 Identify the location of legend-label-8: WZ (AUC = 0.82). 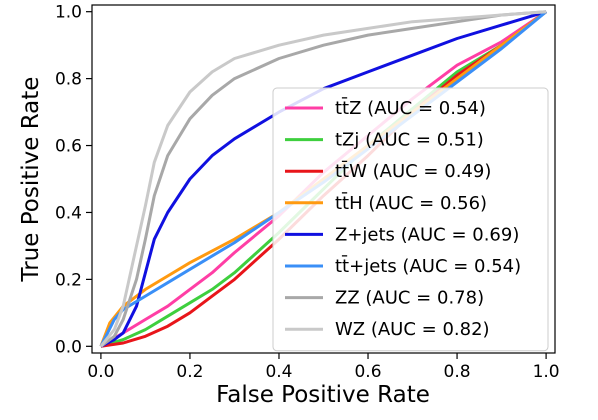
(412, 329).